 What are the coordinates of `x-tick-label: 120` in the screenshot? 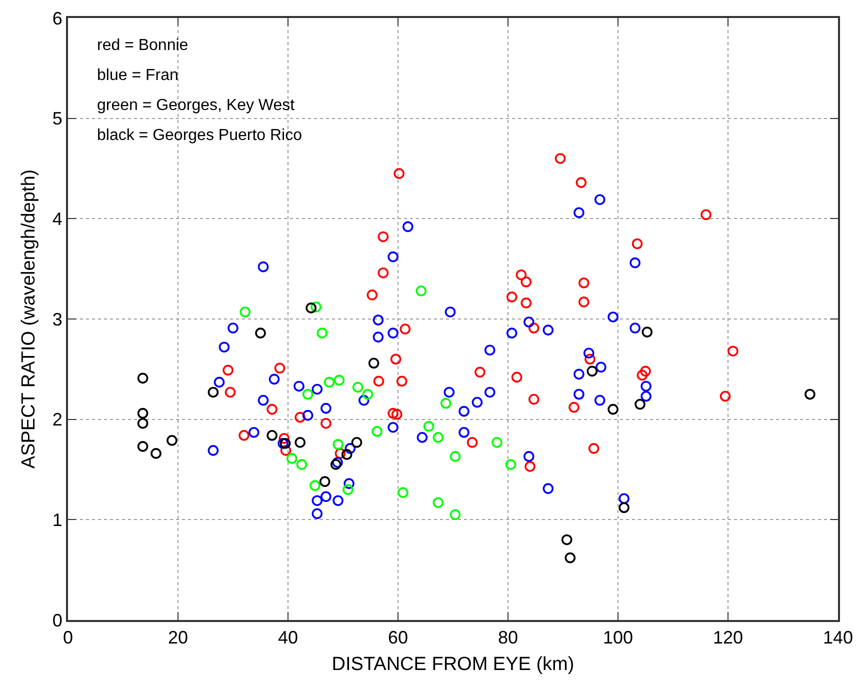 It's located at (728, 638).